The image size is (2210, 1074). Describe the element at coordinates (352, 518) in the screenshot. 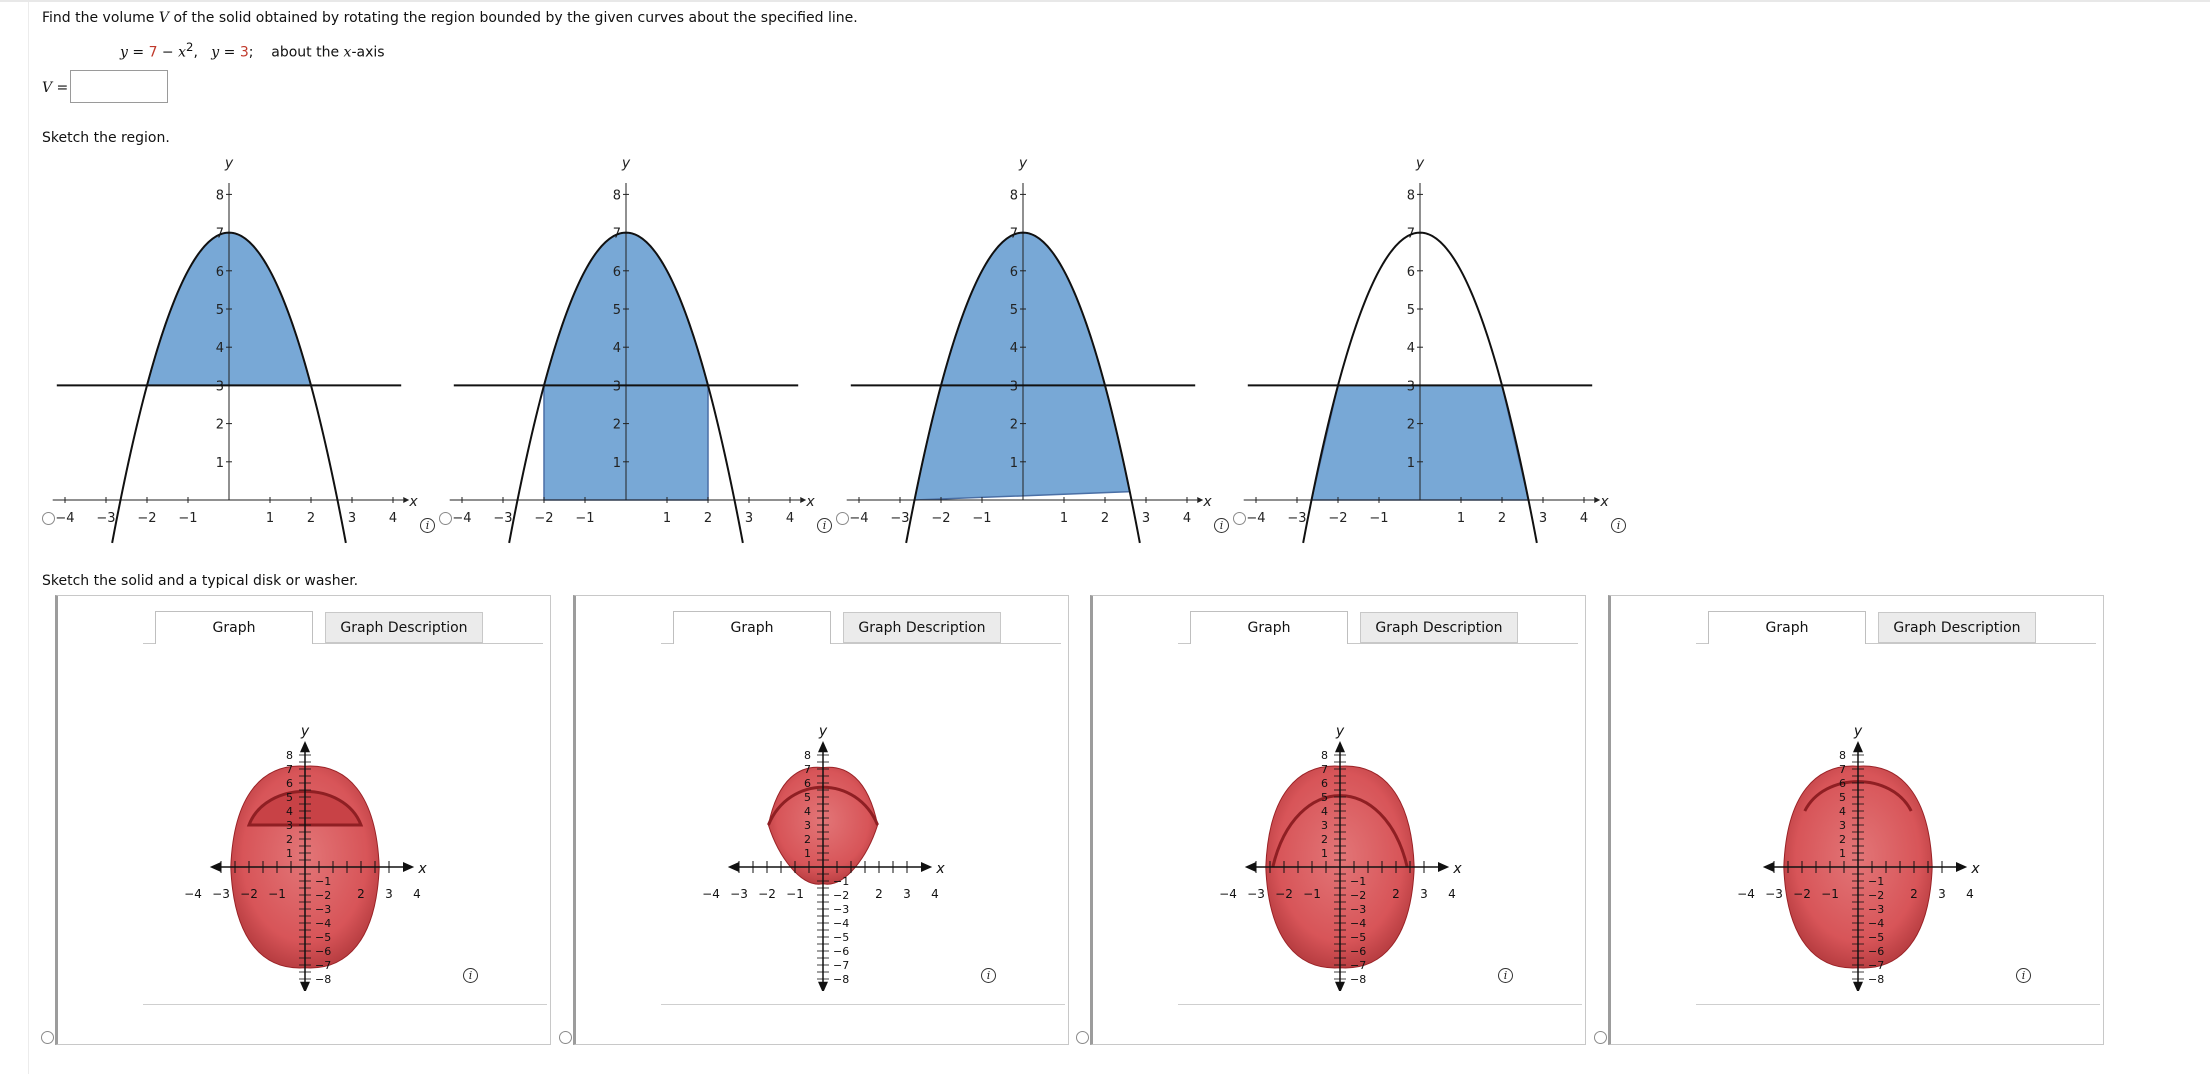

I see `x-tick-label: 3` at that location.